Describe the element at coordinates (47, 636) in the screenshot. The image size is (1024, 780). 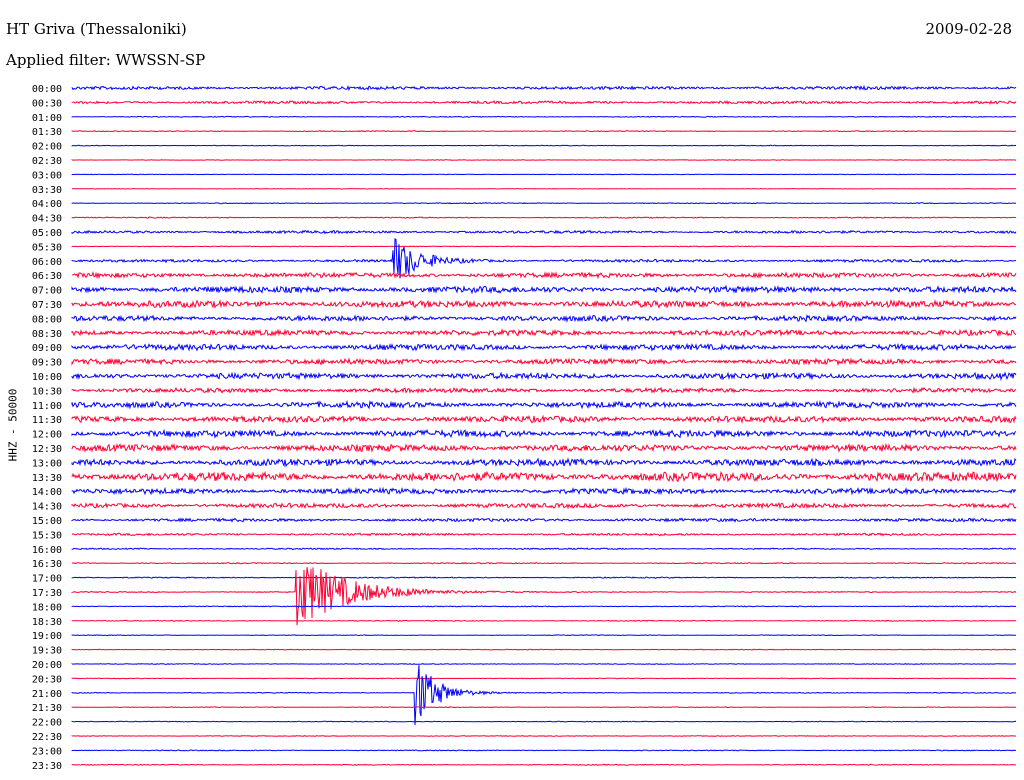
I see `time-tick-label: 19:00` at that location.